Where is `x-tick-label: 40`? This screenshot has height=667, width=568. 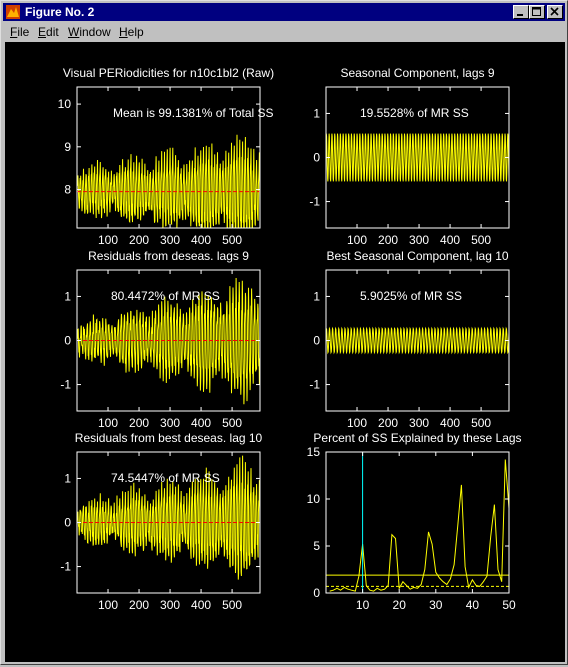
x-tick-label: 40 is located at coordinates (473, 605).